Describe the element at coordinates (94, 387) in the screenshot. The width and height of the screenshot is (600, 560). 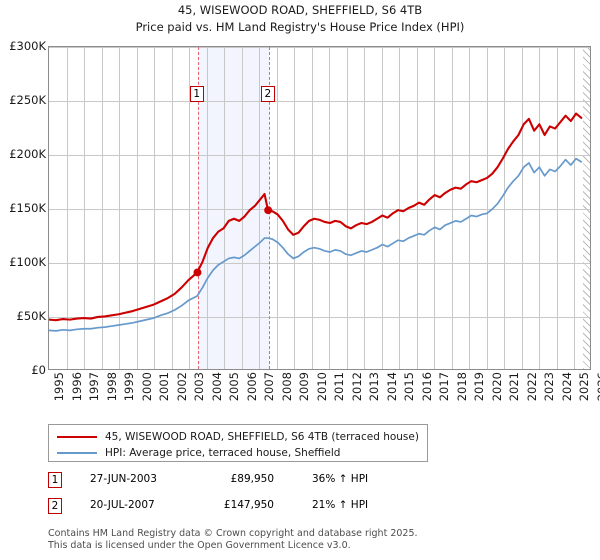
I see `x-axis-tick-label: 1997` at that location.